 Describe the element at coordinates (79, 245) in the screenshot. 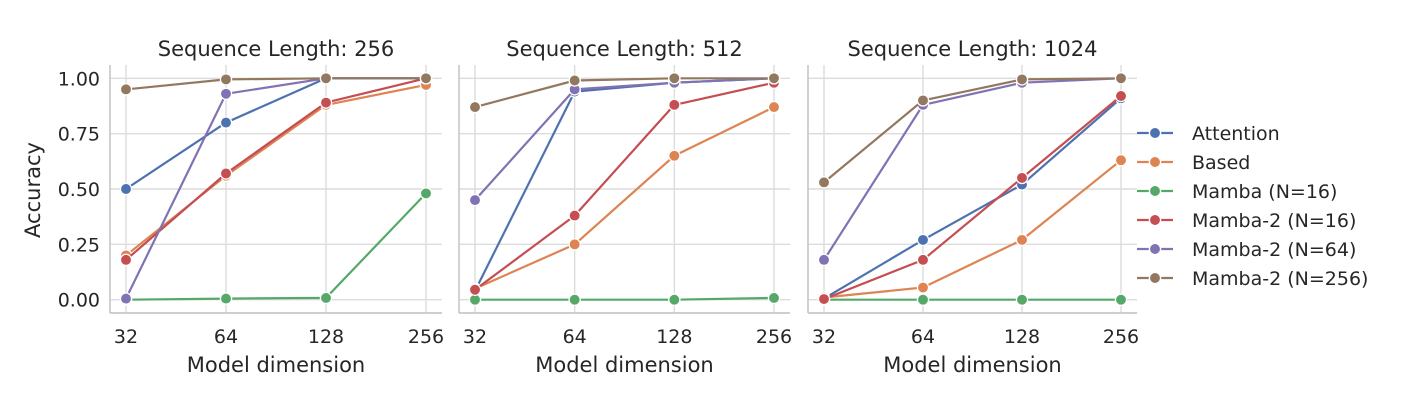

I see `y-tick-label: 0.25` at that location.